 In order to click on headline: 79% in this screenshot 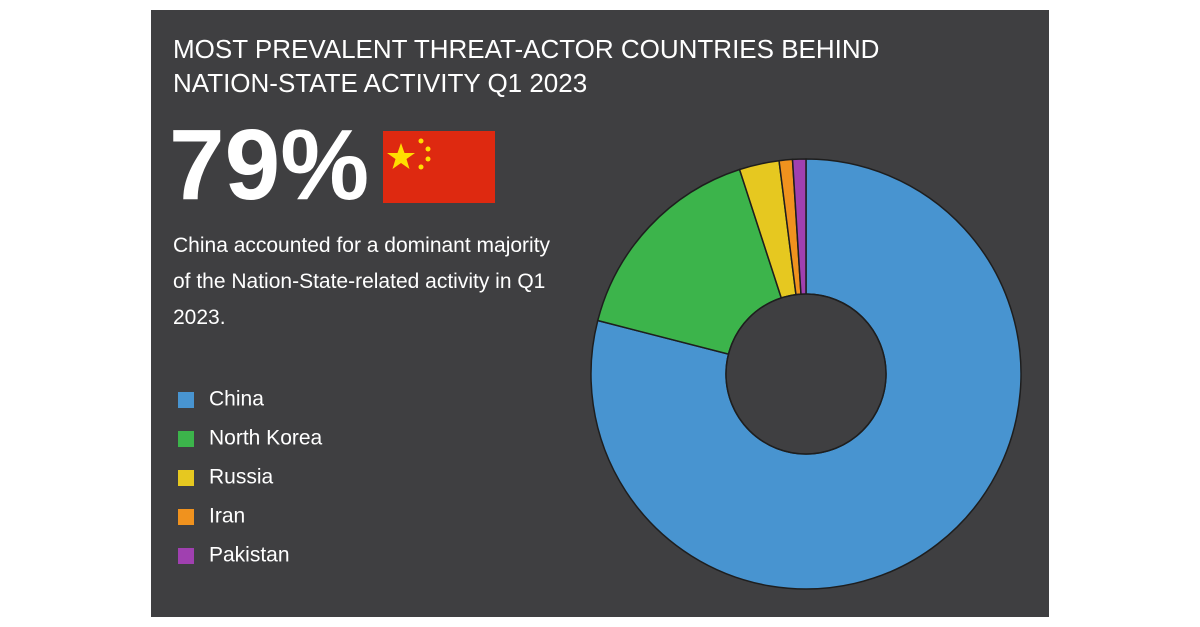, I will do `click(269, 165)`.